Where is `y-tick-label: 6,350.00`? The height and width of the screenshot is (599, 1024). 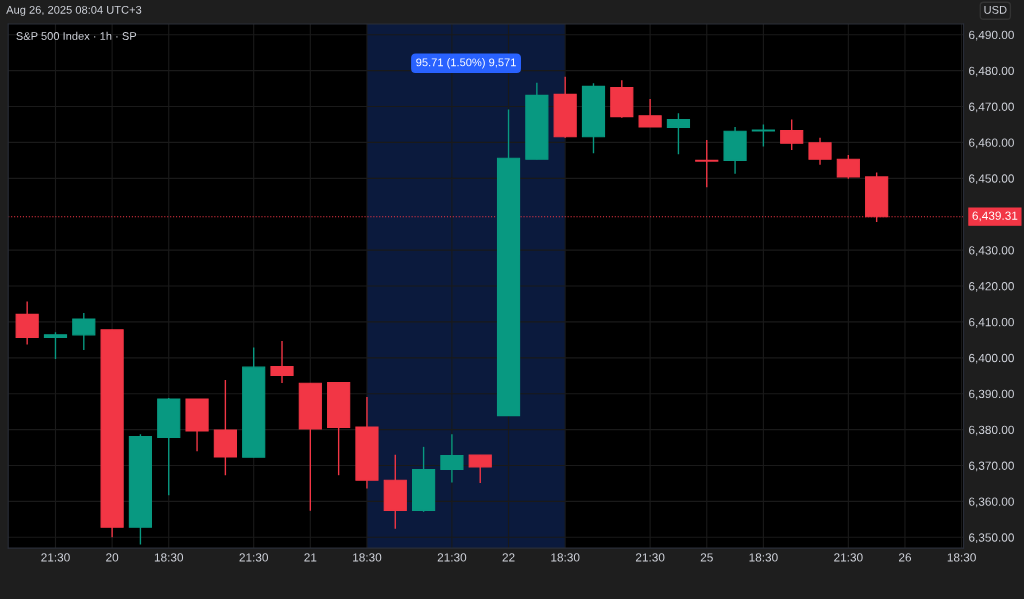
y-tick-label: 6,350.00 is located at coordinates (991, 538).